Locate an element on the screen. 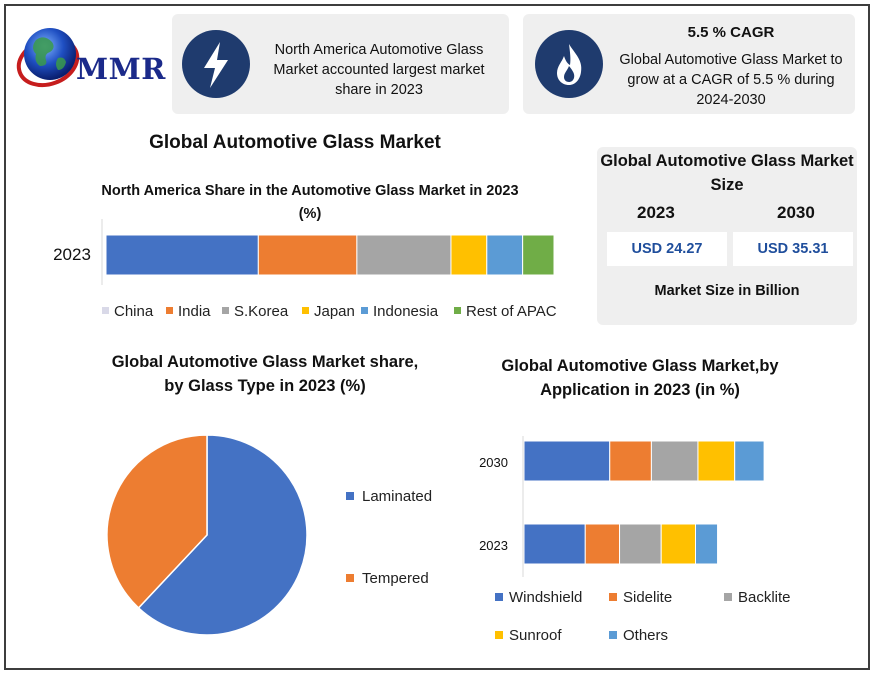  market-size-value-2030: USD 35.31 is located at coordinates (793, 249).